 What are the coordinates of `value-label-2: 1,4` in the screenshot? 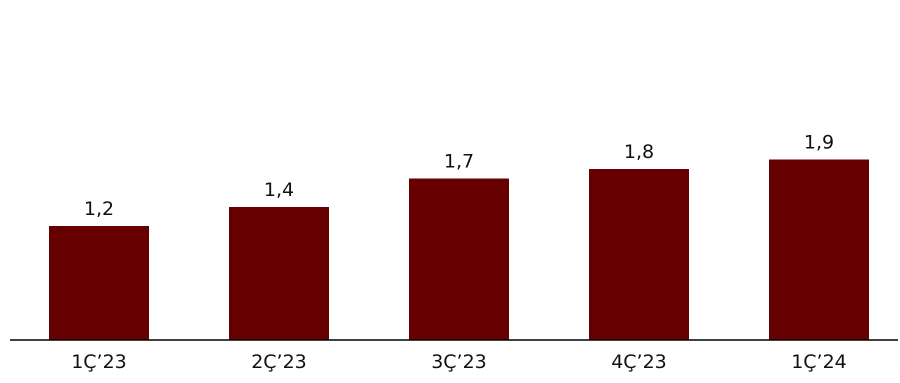 It's located at (279, 190).